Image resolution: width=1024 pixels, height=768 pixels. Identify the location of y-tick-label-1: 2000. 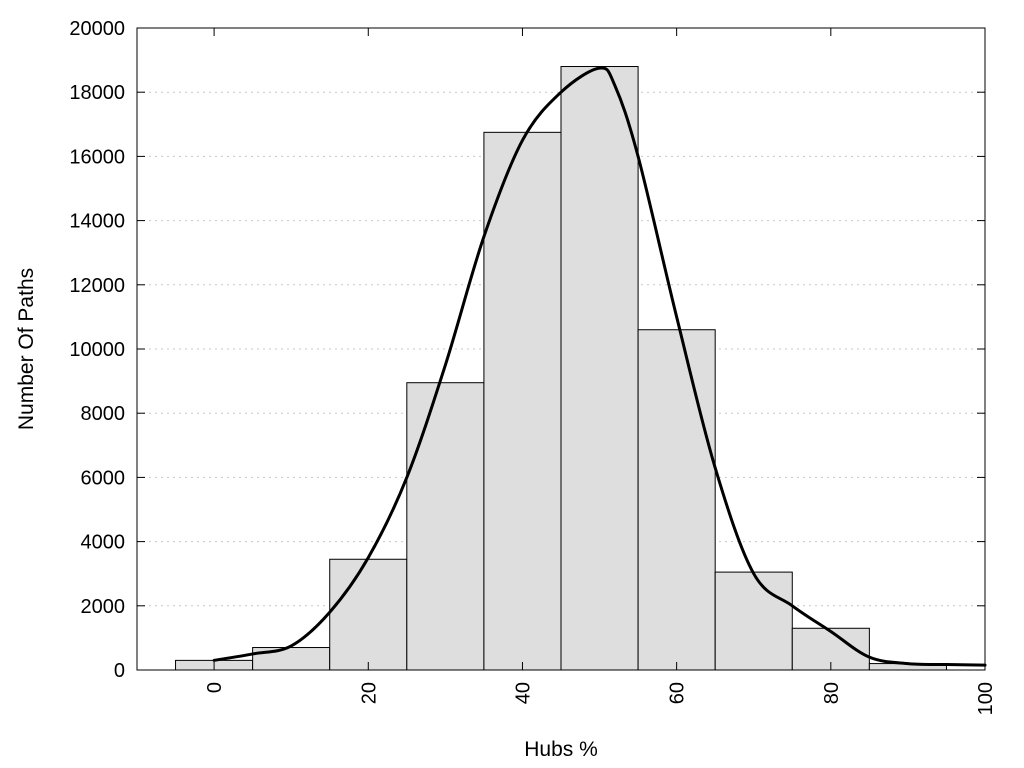
(103, 607).